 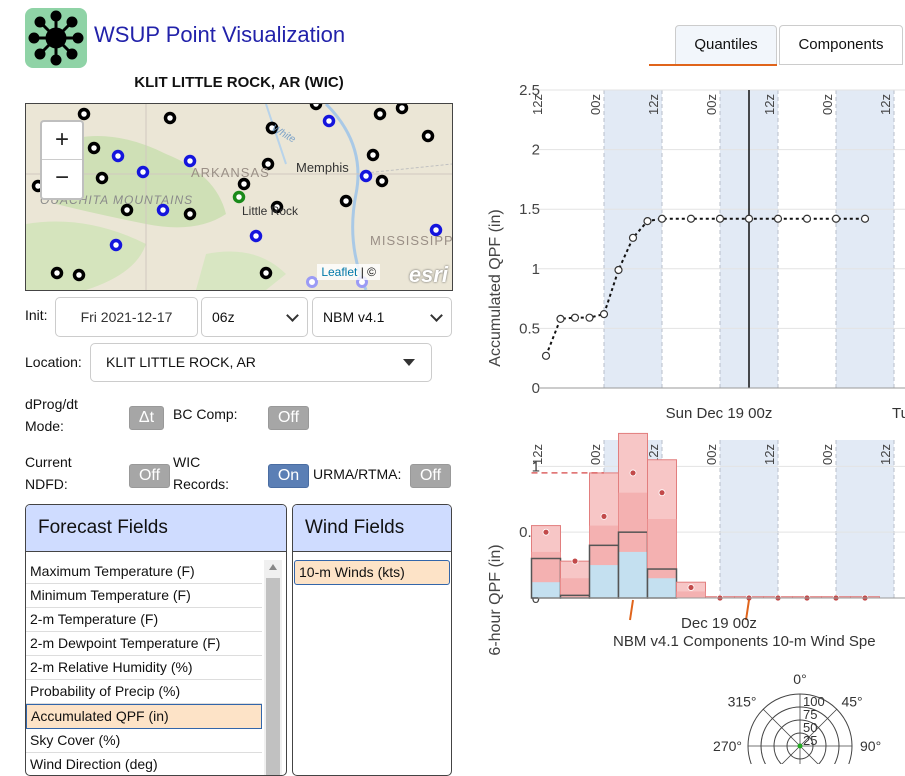 I want to click on polar-angle-label: 270°, so click(x=727, y=746).